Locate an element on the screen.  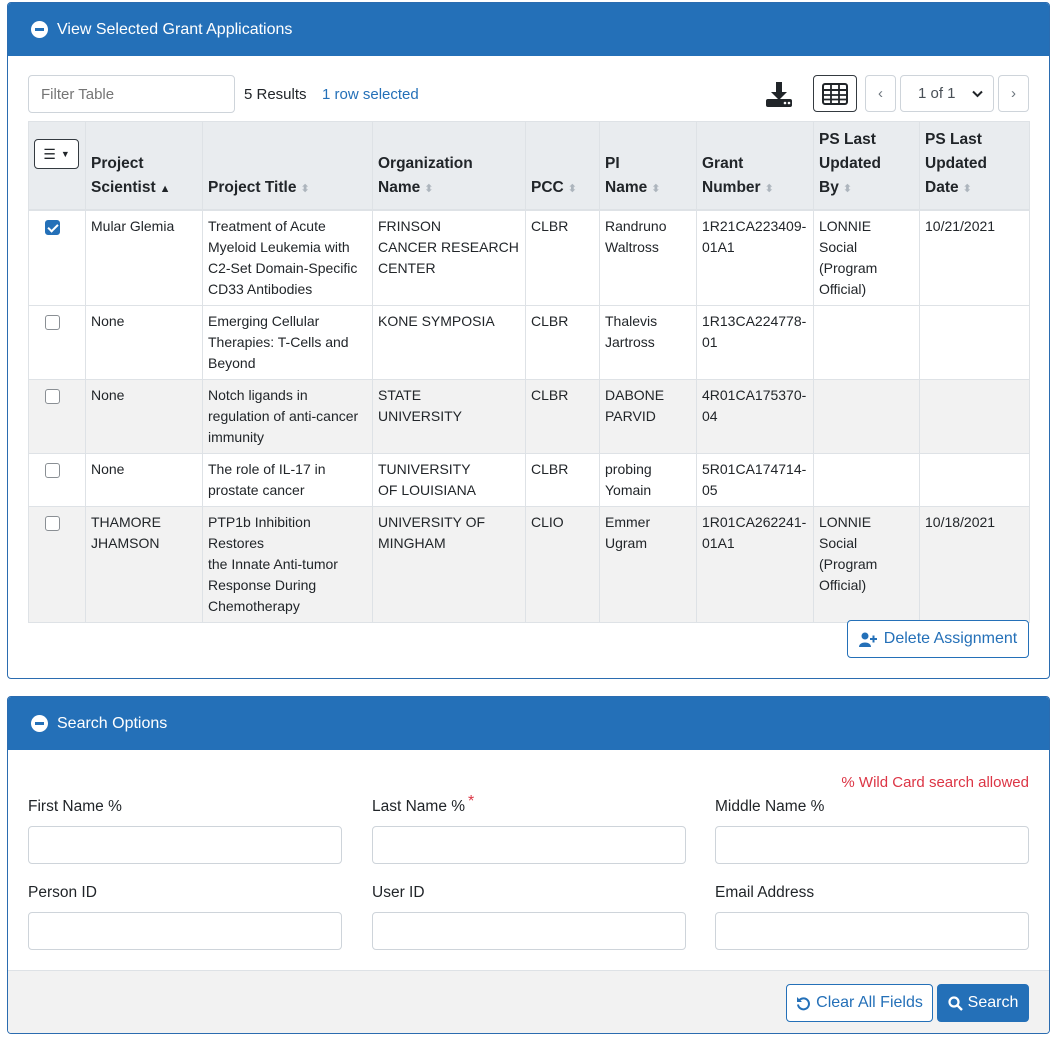
cell-line: LONNIE is located at coordinates (845, 522).